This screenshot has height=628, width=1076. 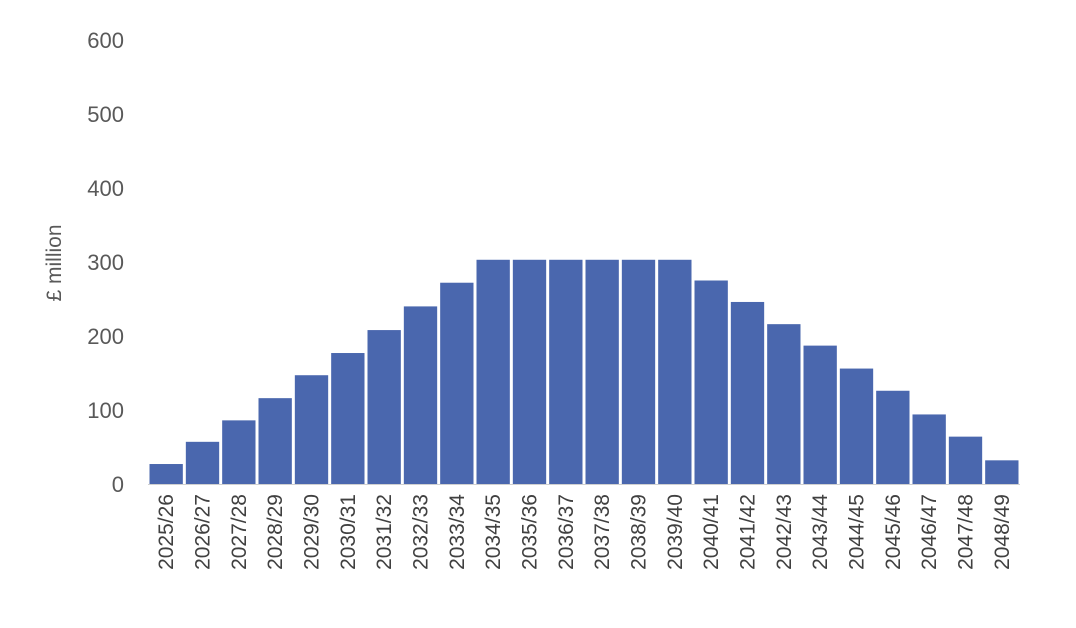 What do you see at coordinates (966, 532) in the screenshot?
I see `x-tick-label: 2047/48` at bounding box center [966, 532].